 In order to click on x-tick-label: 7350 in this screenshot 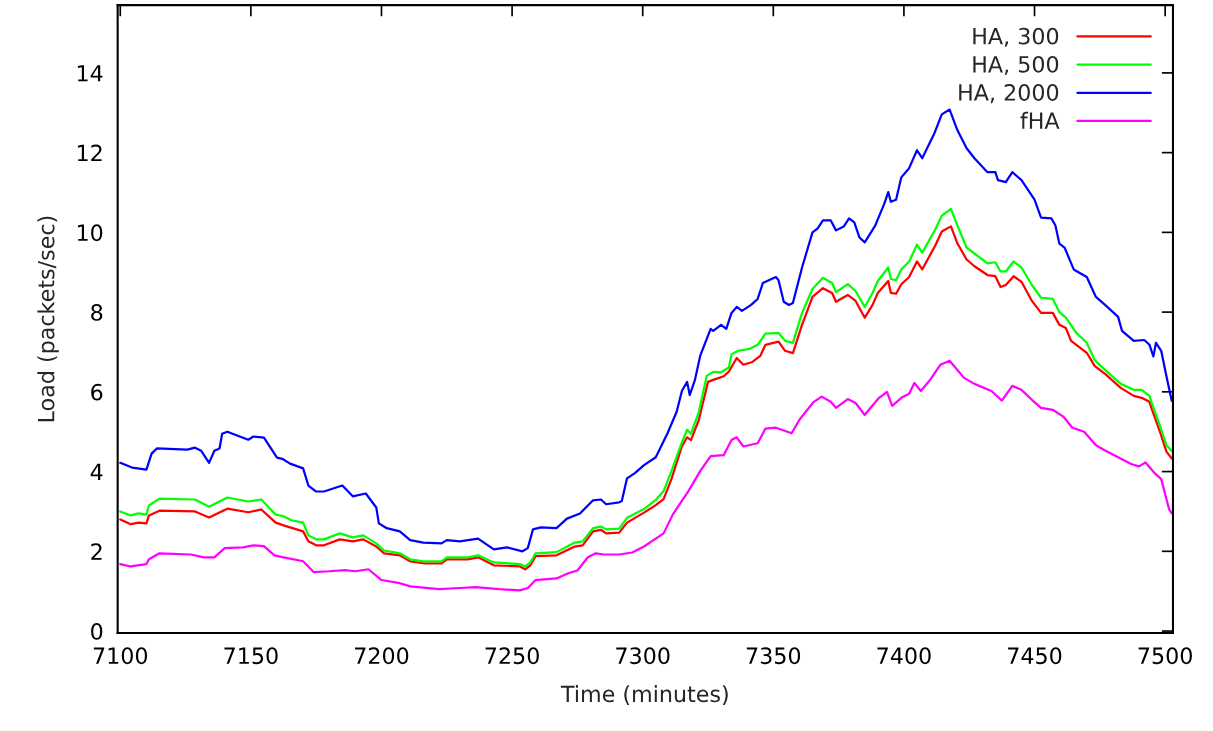, I will do `click(773, 656)`.